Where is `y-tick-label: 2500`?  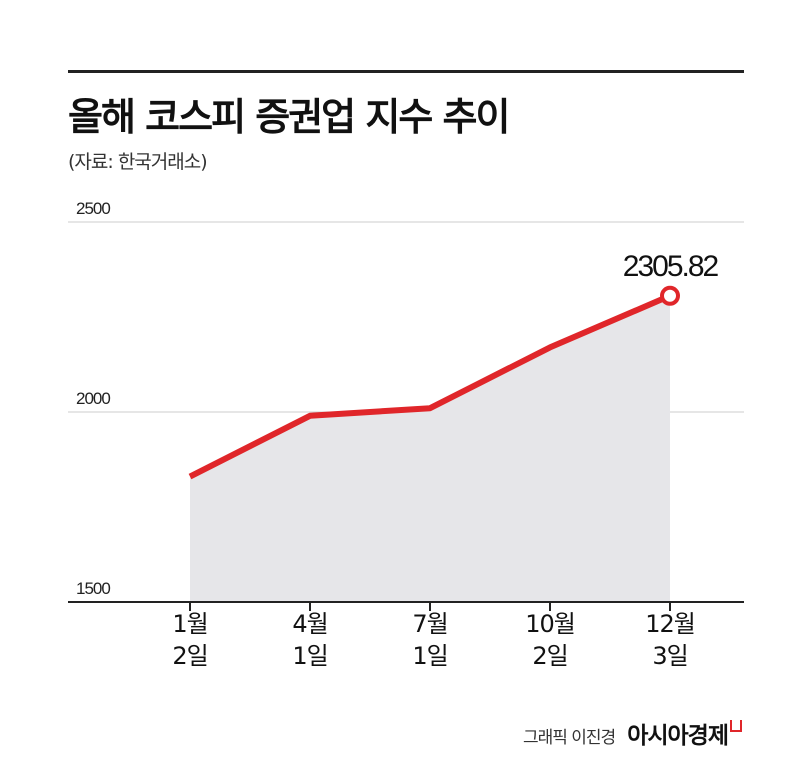
y-tick-label: 2500 is located at coordinates (93, 208).